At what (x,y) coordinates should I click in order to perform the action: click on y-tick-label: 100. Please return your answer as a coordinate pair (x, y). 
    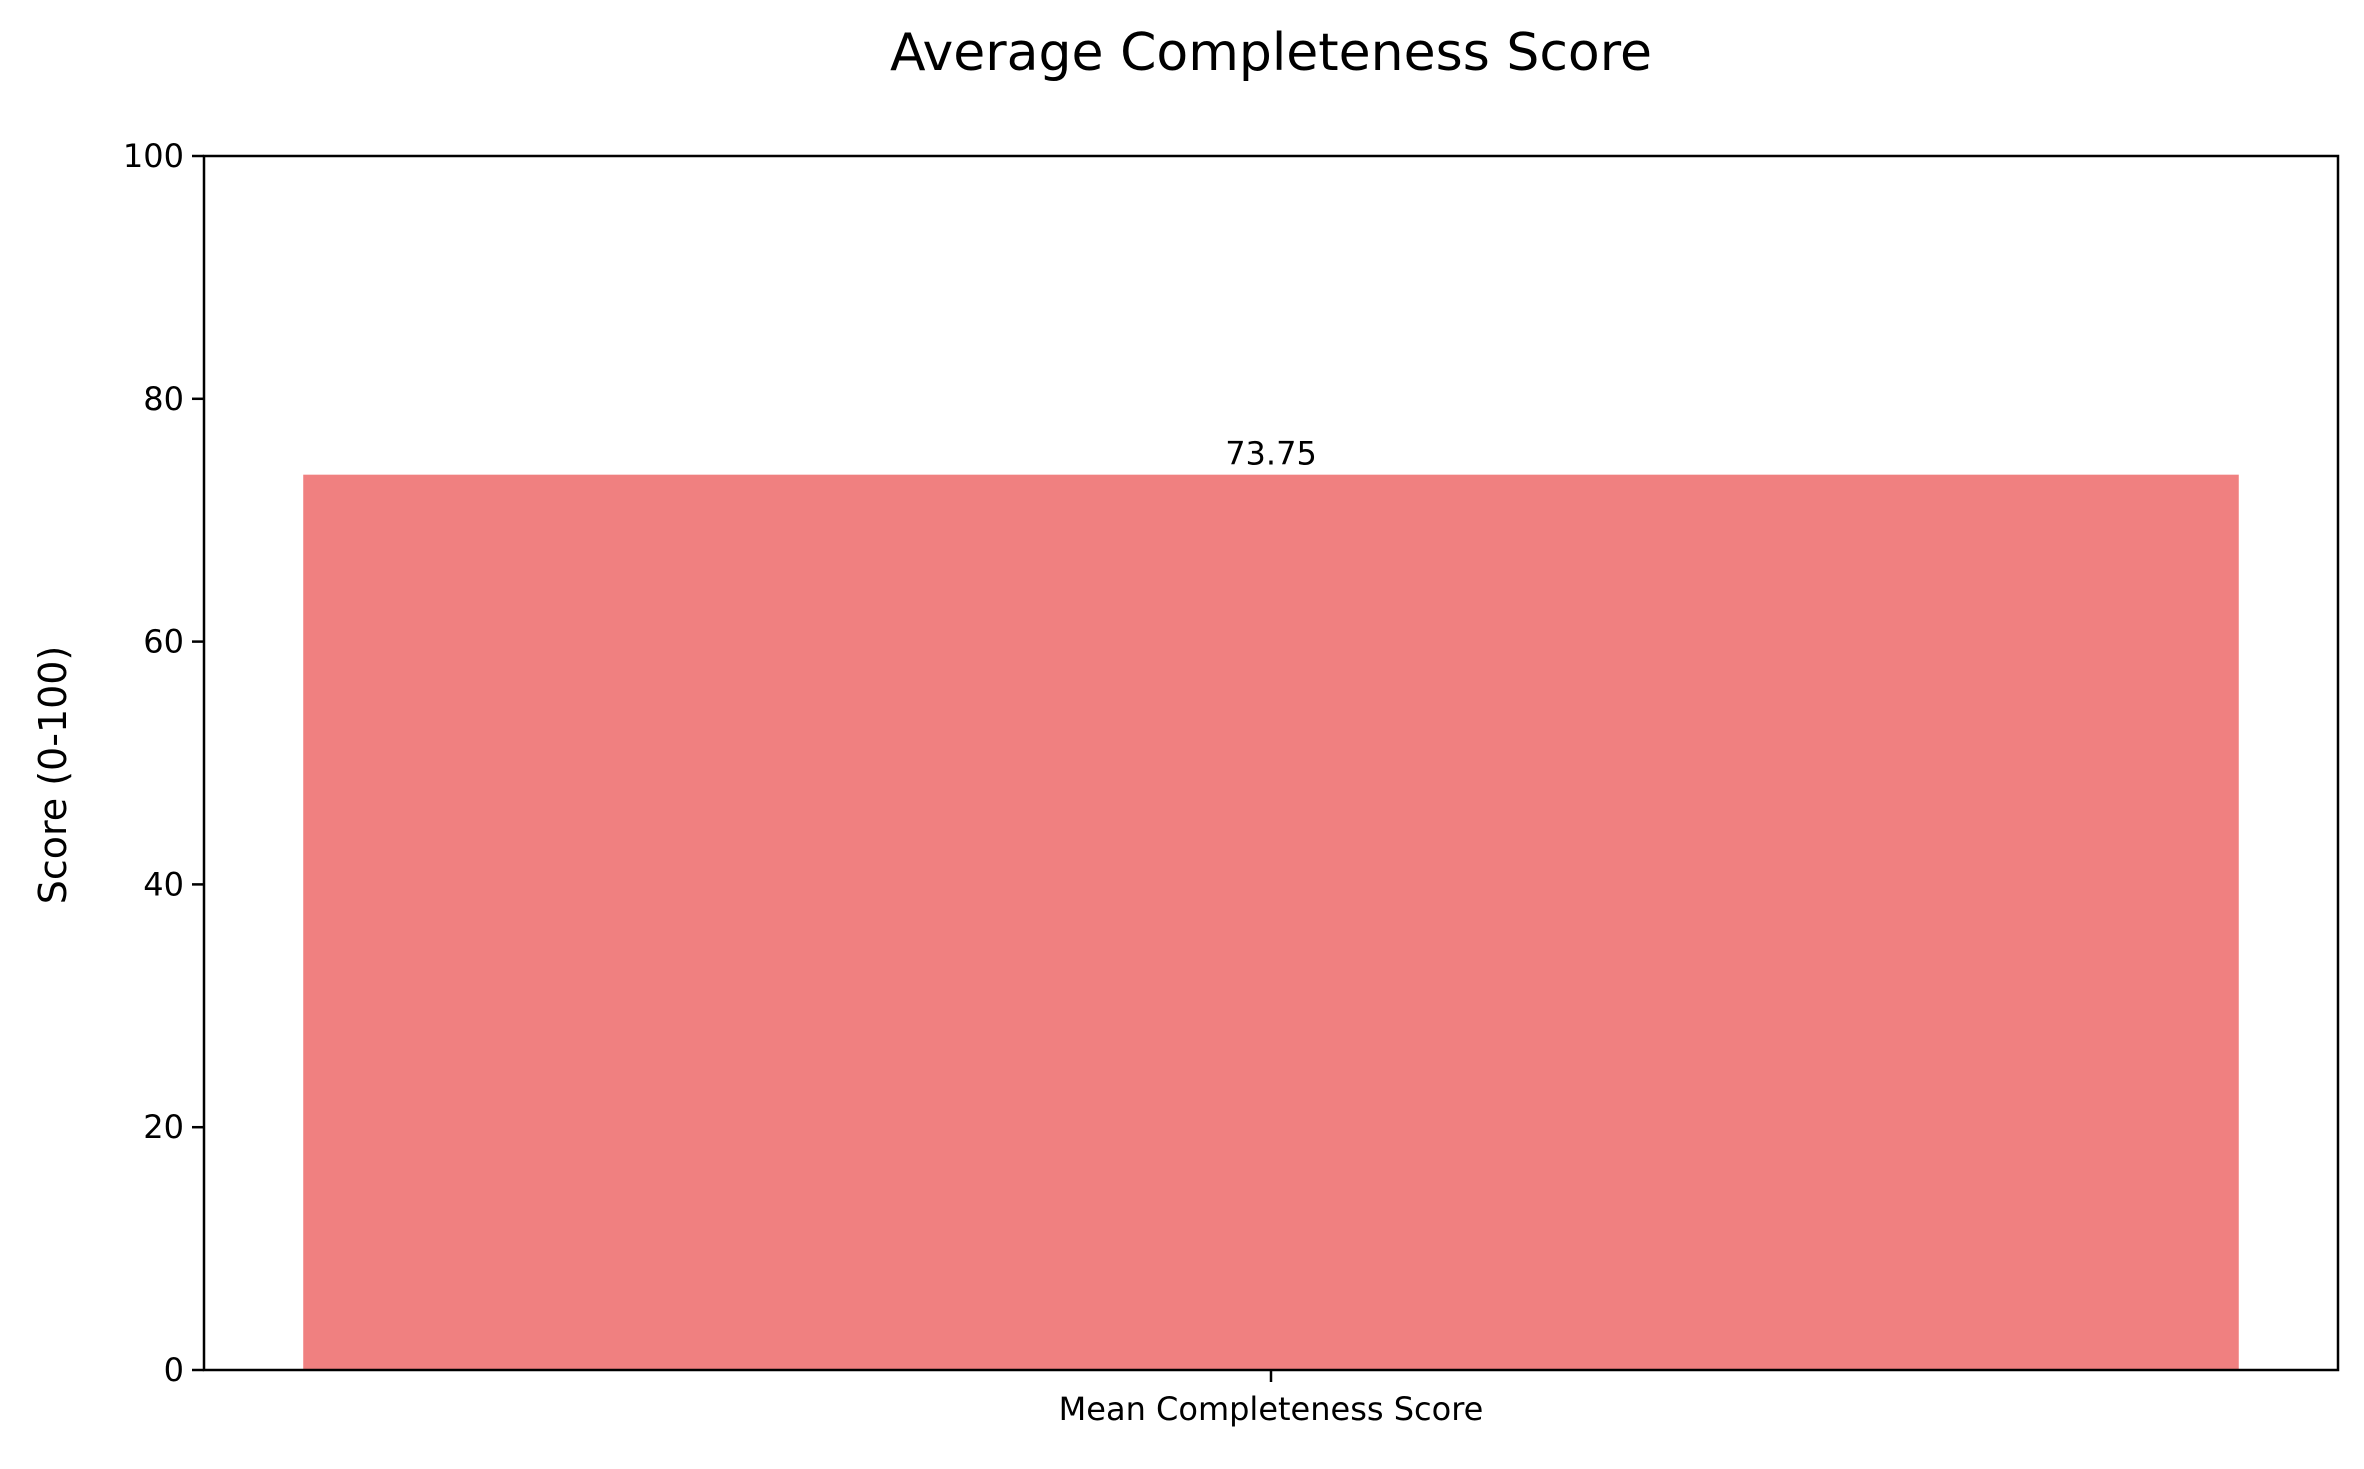
    Looking at the image, I should click on (153, 156).